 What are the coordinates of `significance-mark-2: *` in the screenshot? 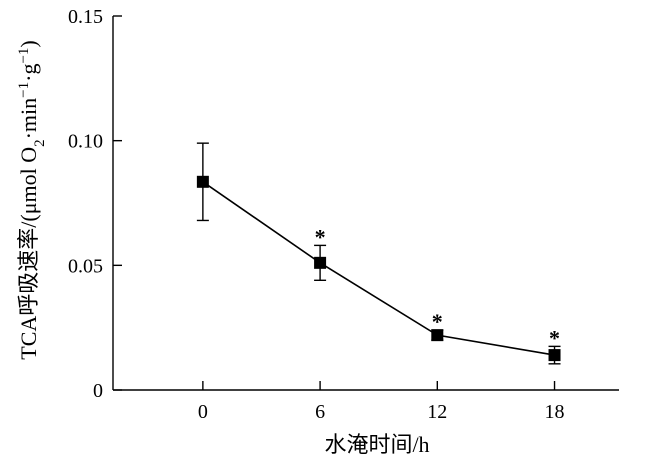 It's located at (437, 321).